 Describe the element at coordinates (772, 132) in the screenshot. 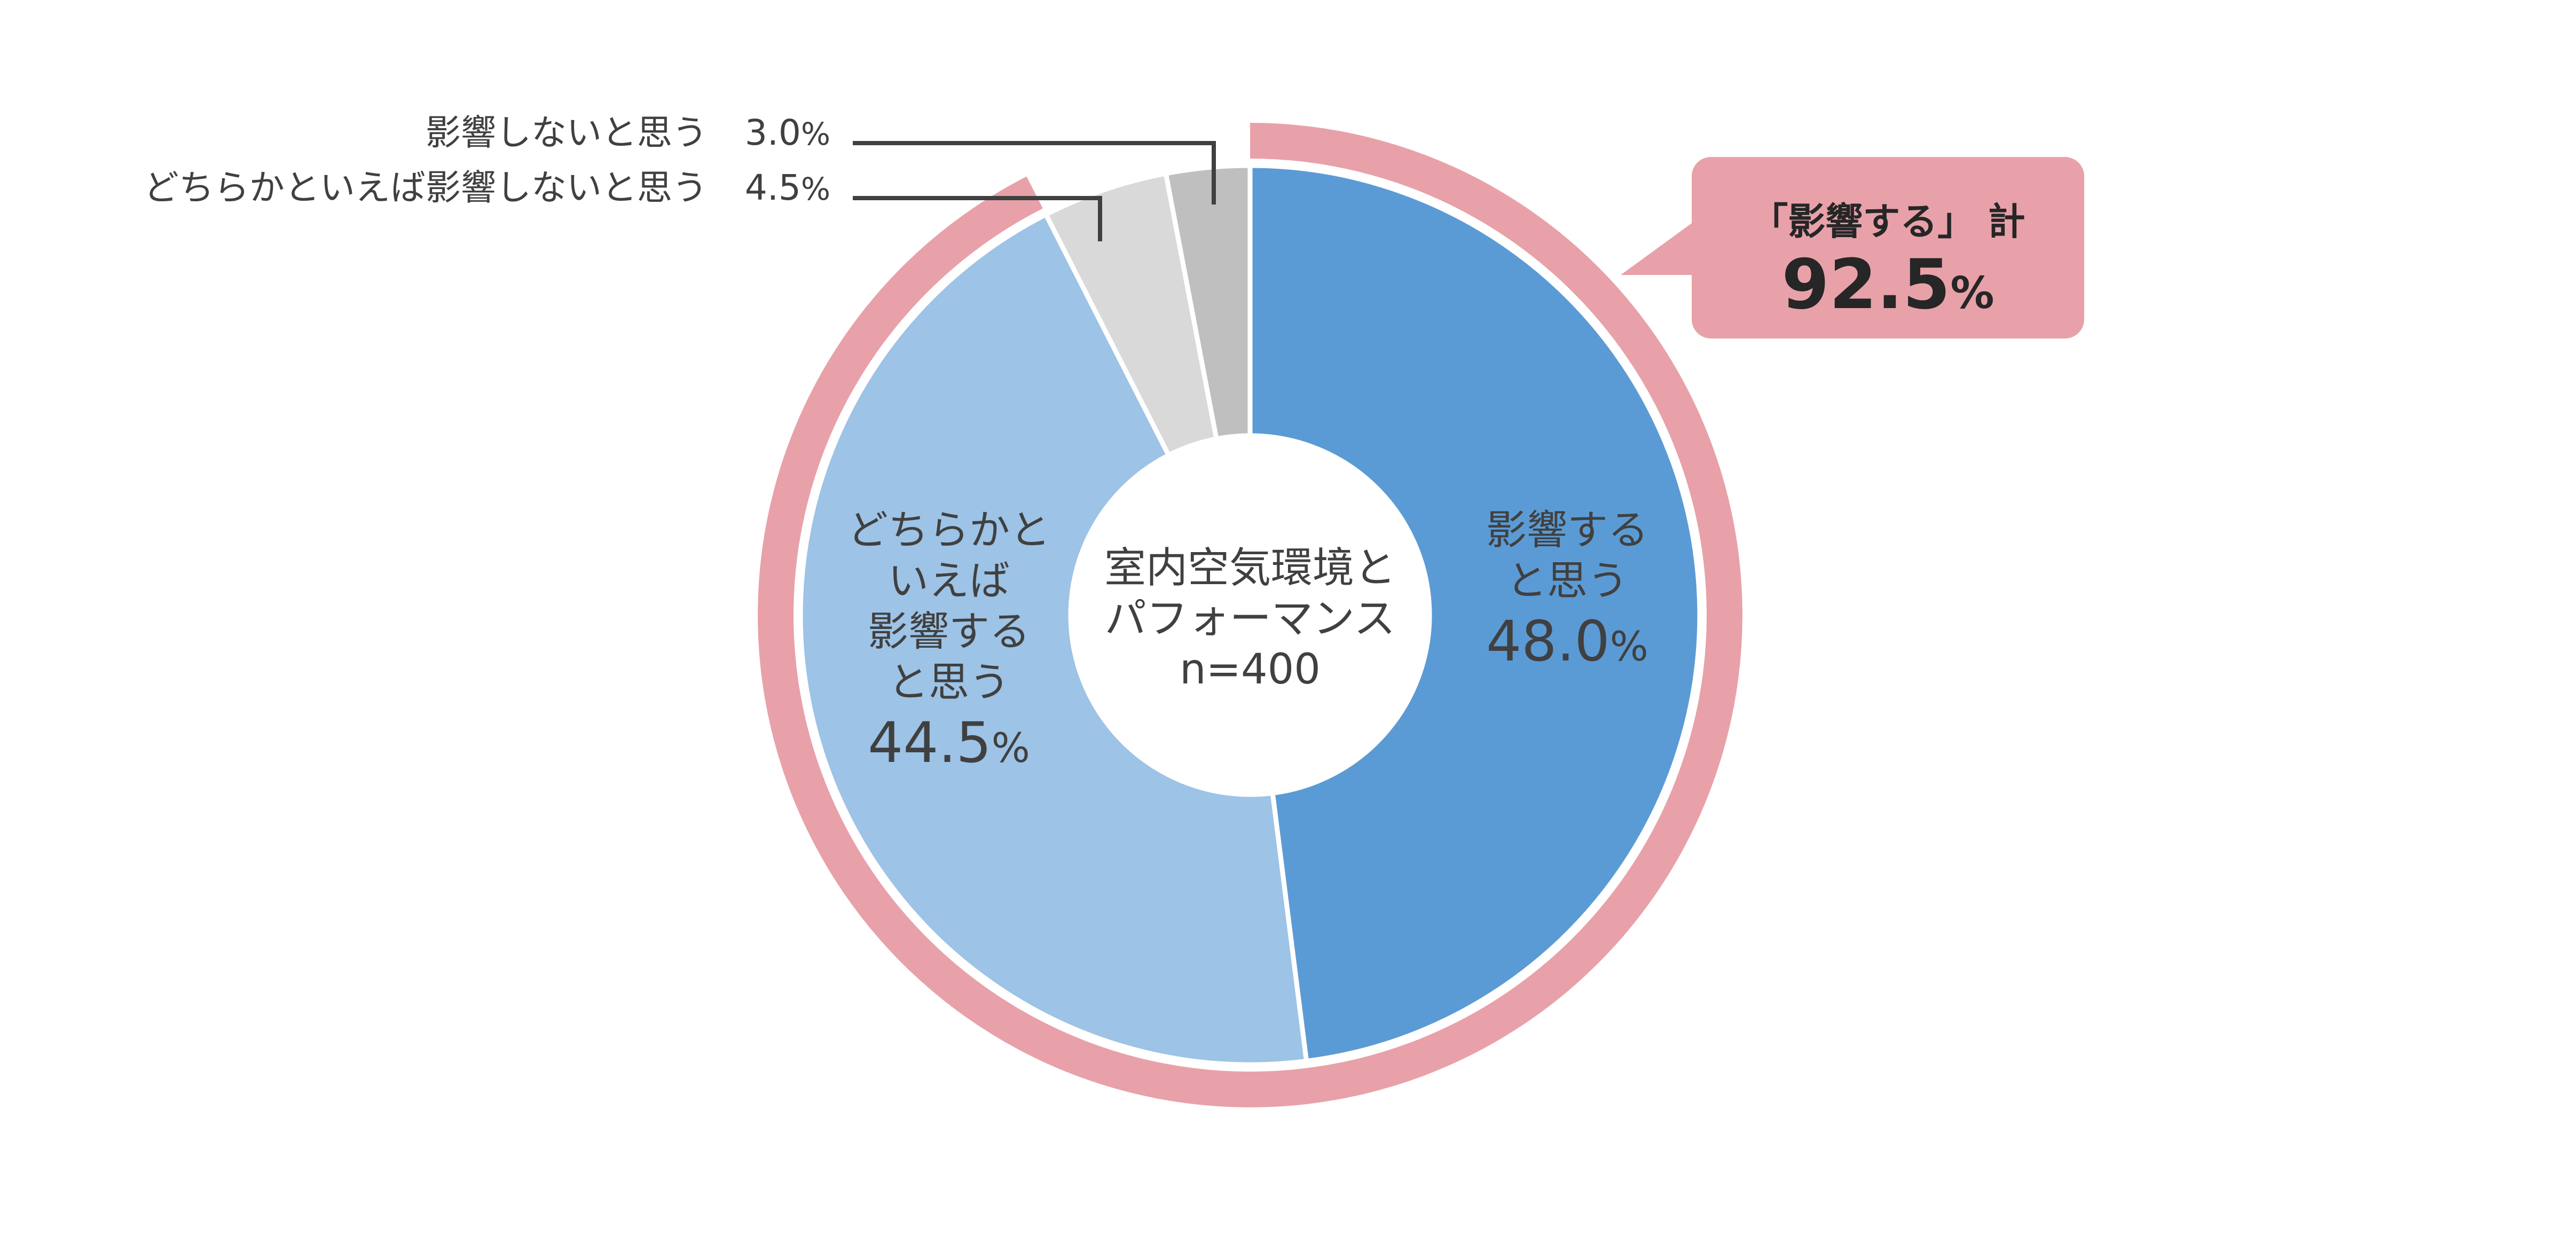

I see `legend-value: 3.0` at that location.